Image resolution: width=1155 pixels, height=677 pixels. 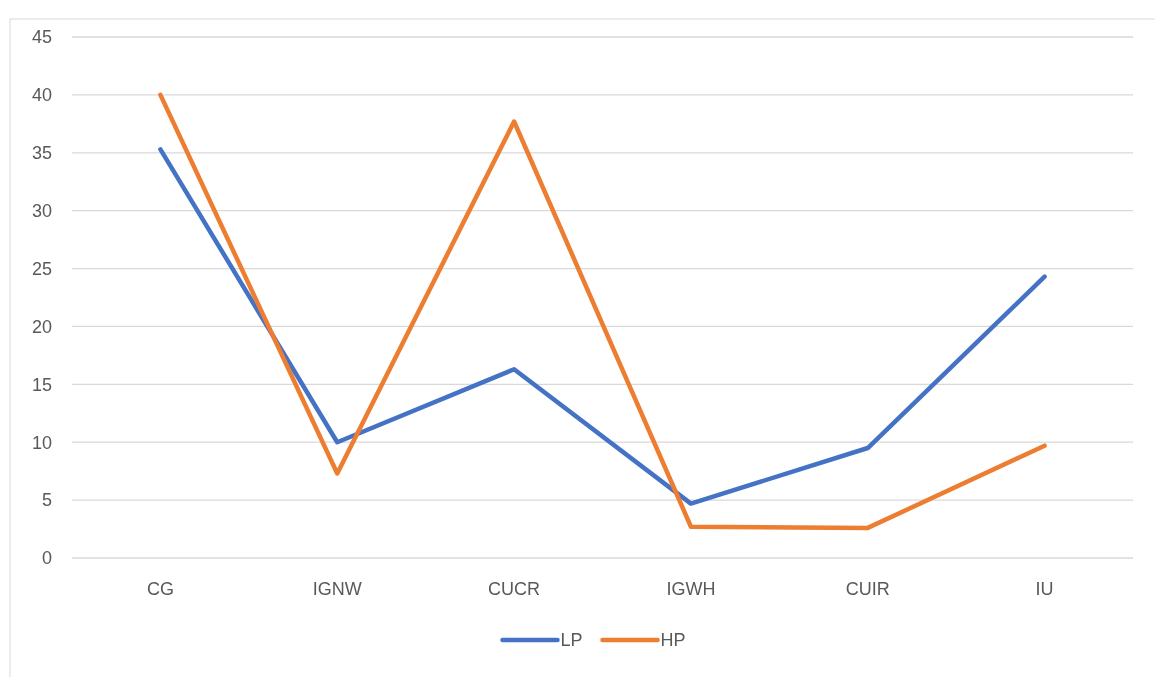 I want to click on x-tick-label: CUCR, so click(x=514, y=589).